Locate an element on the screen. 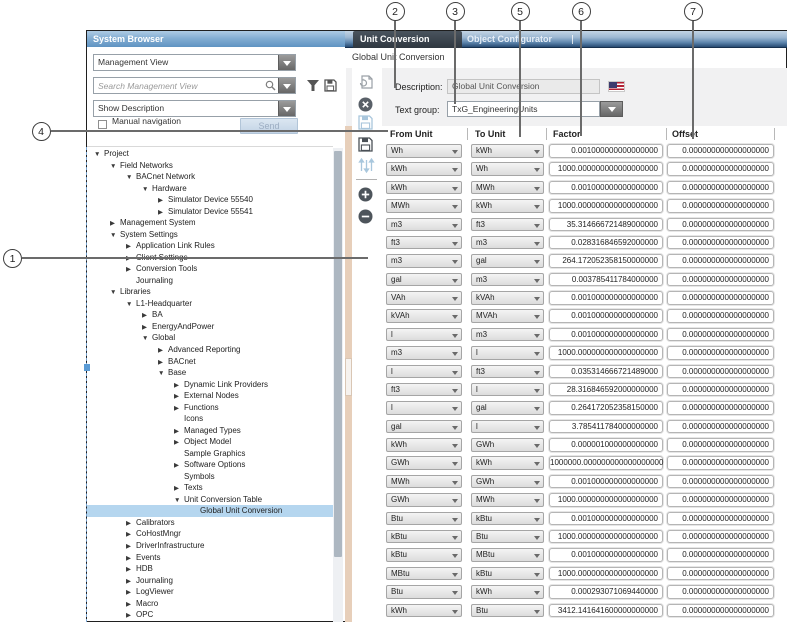  tree-item-hardware: ▼ Hardware is located at coordinates (210, 189).